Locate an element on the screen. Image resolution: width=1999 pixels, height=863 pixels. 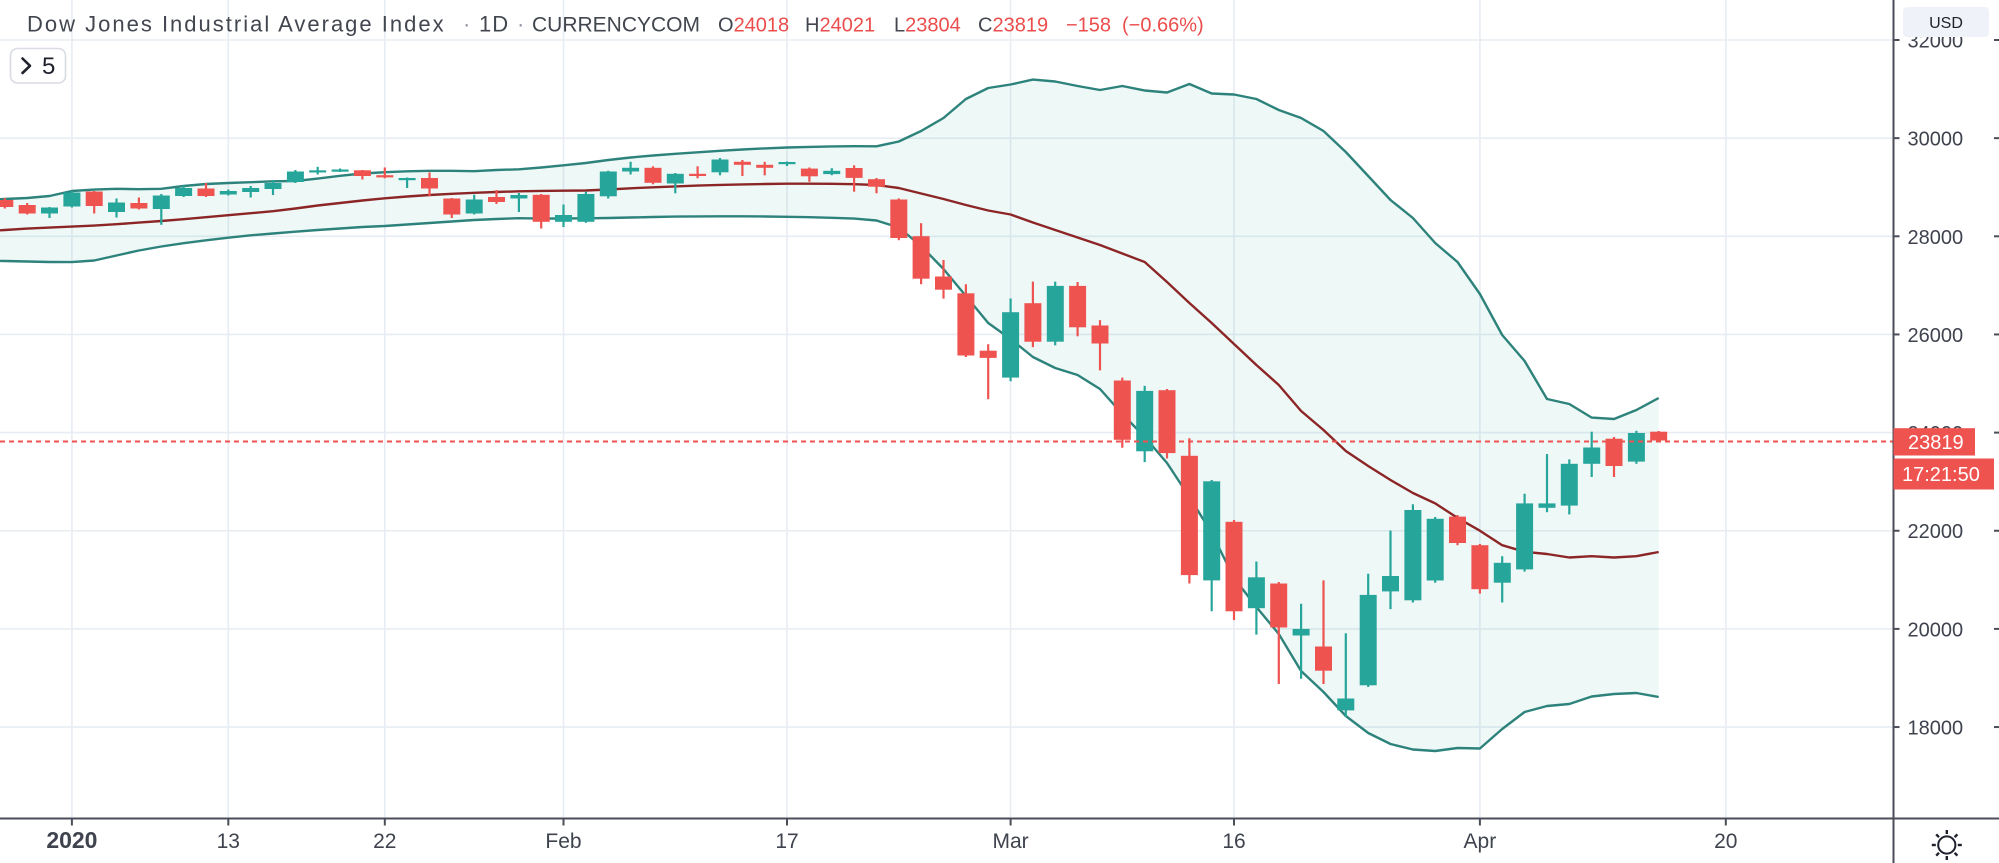
svg-text: 2020 is located at coordinates (71, 840).